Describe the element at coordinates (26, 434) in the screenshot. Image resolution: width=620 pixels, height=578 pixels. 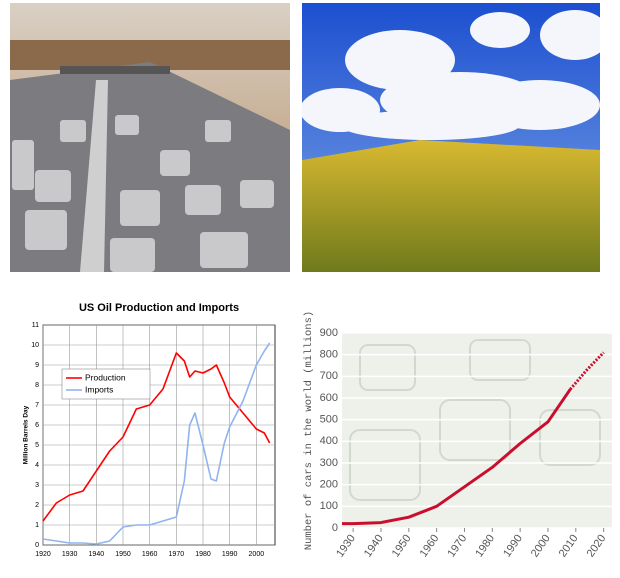
I see `y-axis-label: Million Barrels Day` at that location.